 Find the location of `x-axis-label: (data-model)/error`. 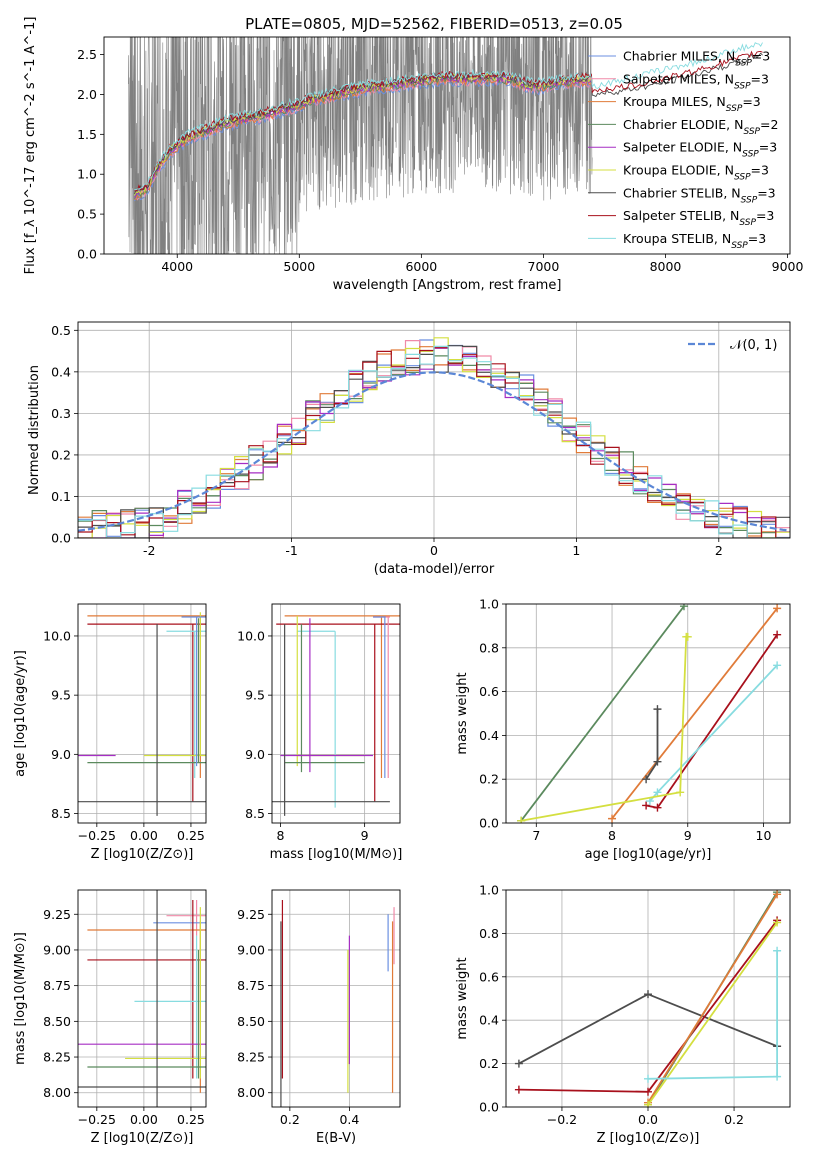

x-axis-label: (data-model)/error is located at coordinates (434, 569).